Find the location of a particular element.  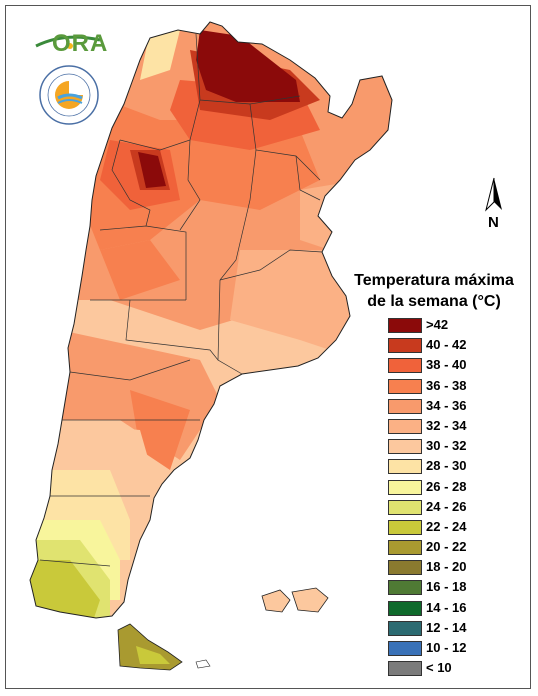

legend-label: 26 - 28 is located at coordinates (446, 486).